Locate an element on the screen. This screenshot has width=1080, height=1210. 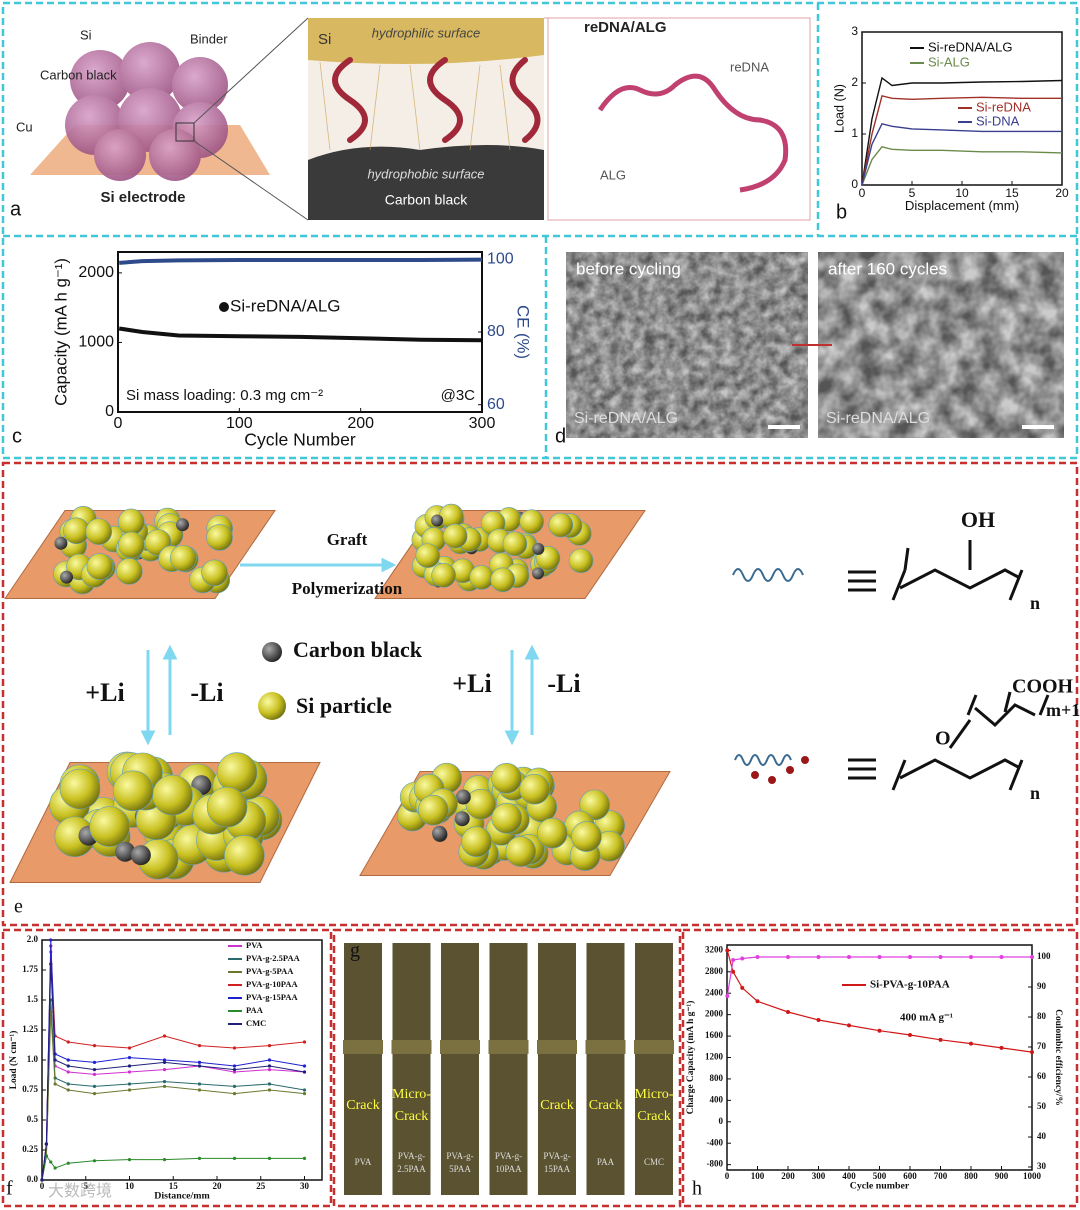
legend-label: Si-PVA-g-10PAA is located at coordinates (910, 985).